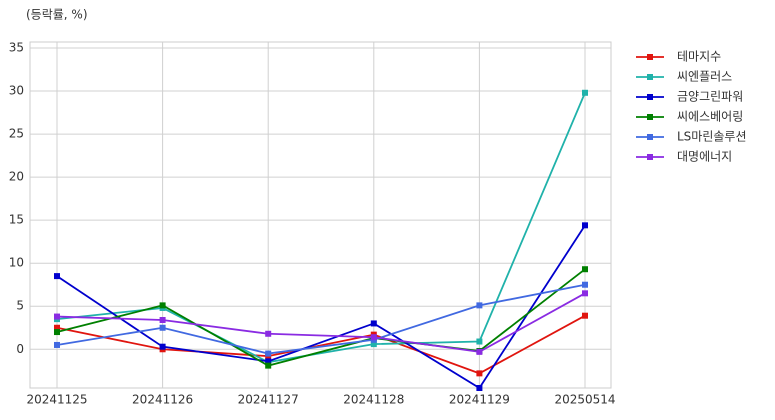 The image size is (775, 420). I want to click on legend-label: 씨에스베어링, so click(710, 117).